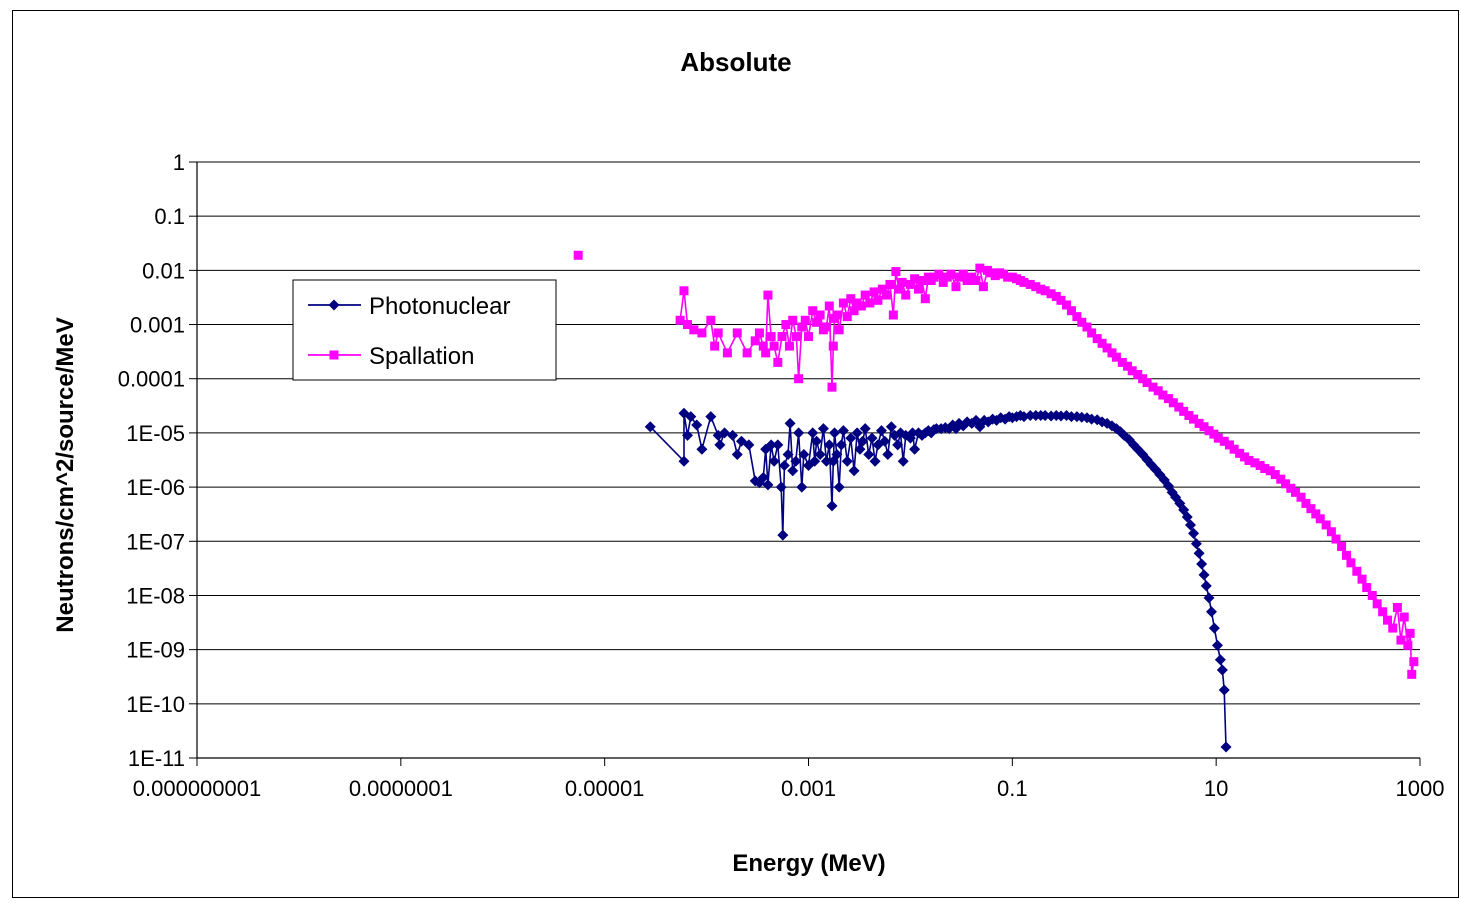  I want to click on y-tick-label: 1E-11, so click(156, 758).